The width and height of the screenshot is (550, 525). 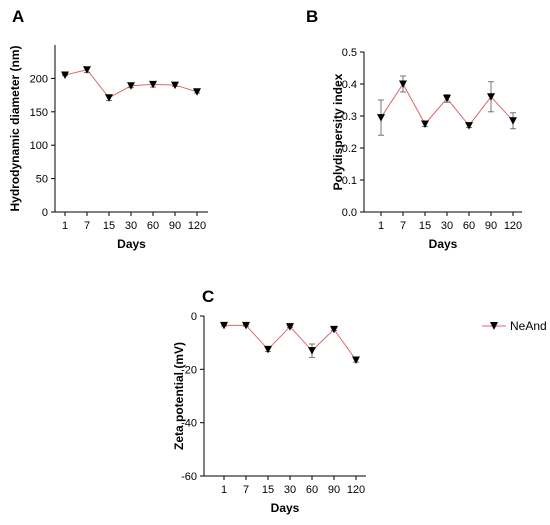 I want to click on y-tick-label: 0.5, so click(x=349, y=53).